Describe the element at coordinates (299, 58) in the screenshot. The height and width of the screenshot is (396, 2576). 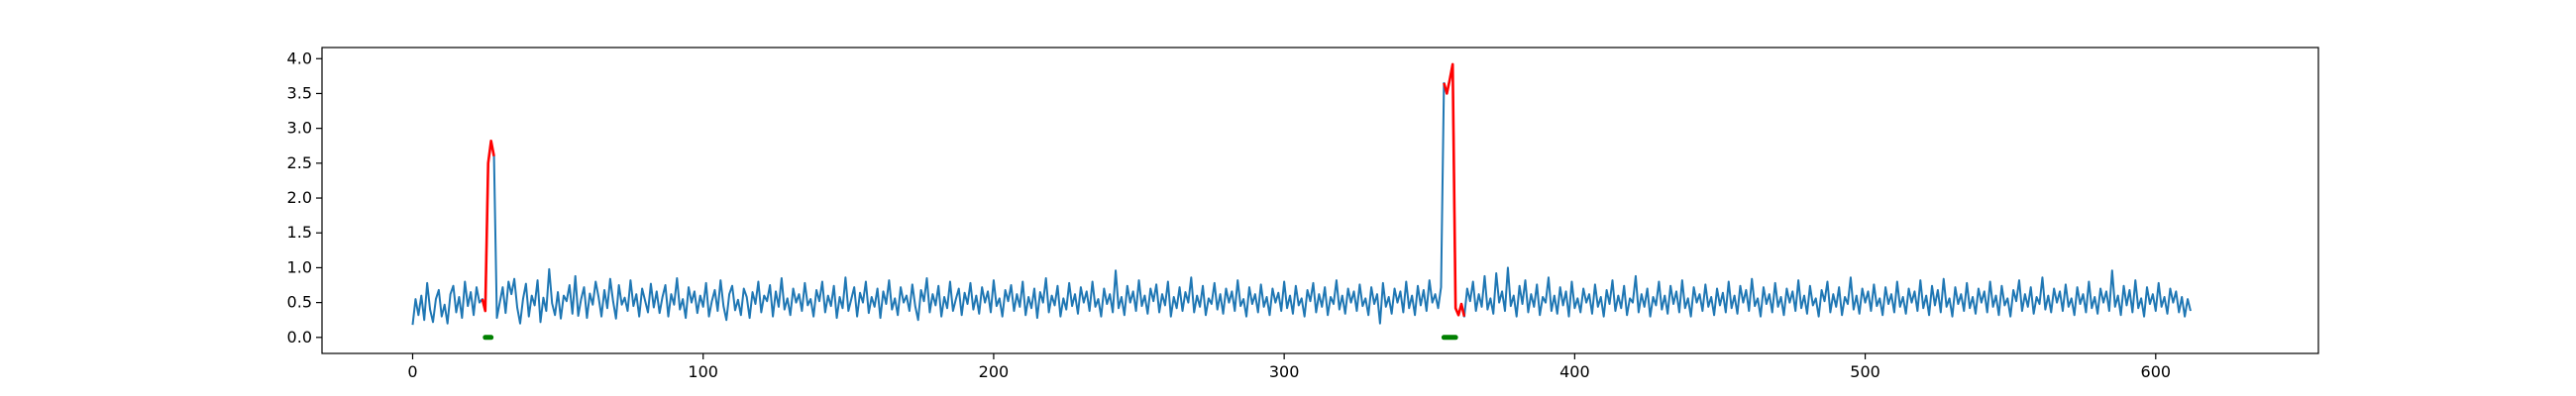
I see `y-tick-label: 4.0` at that location.